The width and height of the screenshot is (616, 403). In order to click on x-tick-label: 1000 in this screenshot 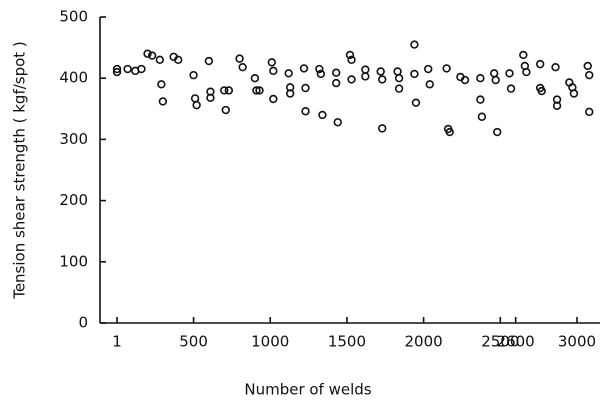, I will do `click(270, 342)`.